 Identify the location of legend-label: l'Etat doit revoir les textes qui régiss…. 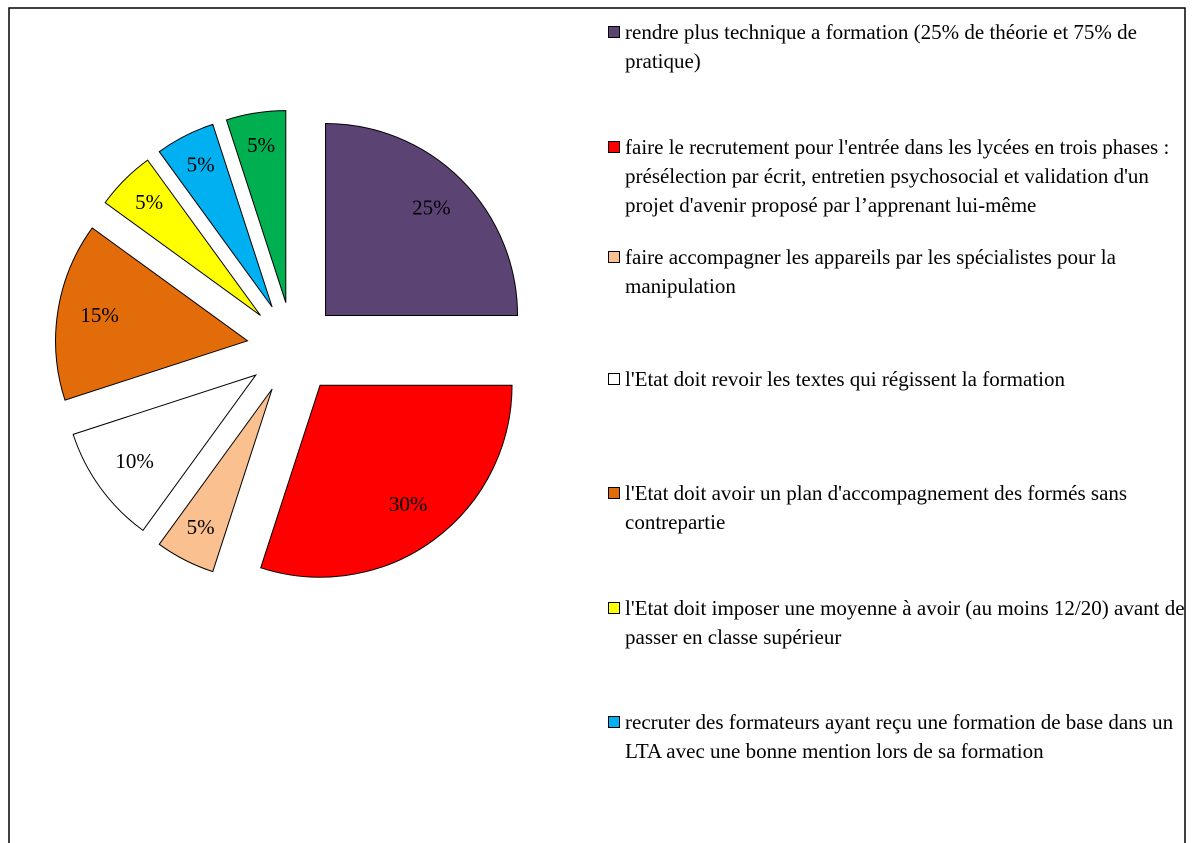
(845, 379).